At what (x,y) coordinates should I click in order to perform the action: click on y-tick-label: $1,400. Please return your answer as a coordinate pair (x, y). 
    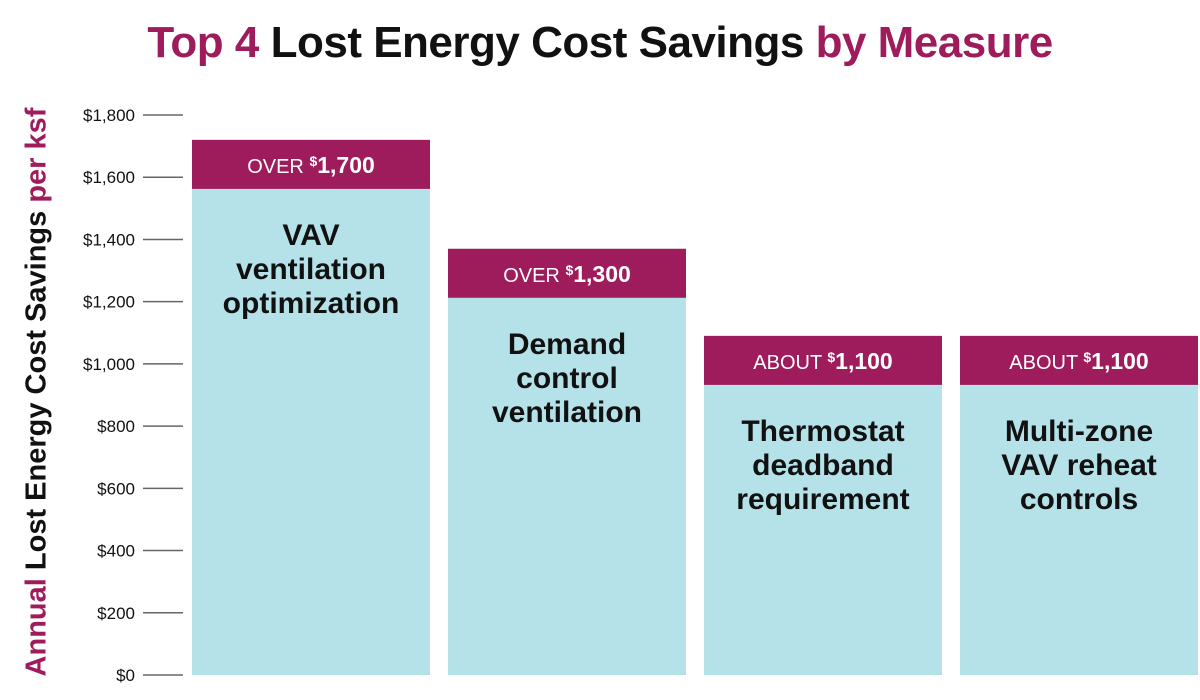
    Looking at the image, I should click on (109, 239).